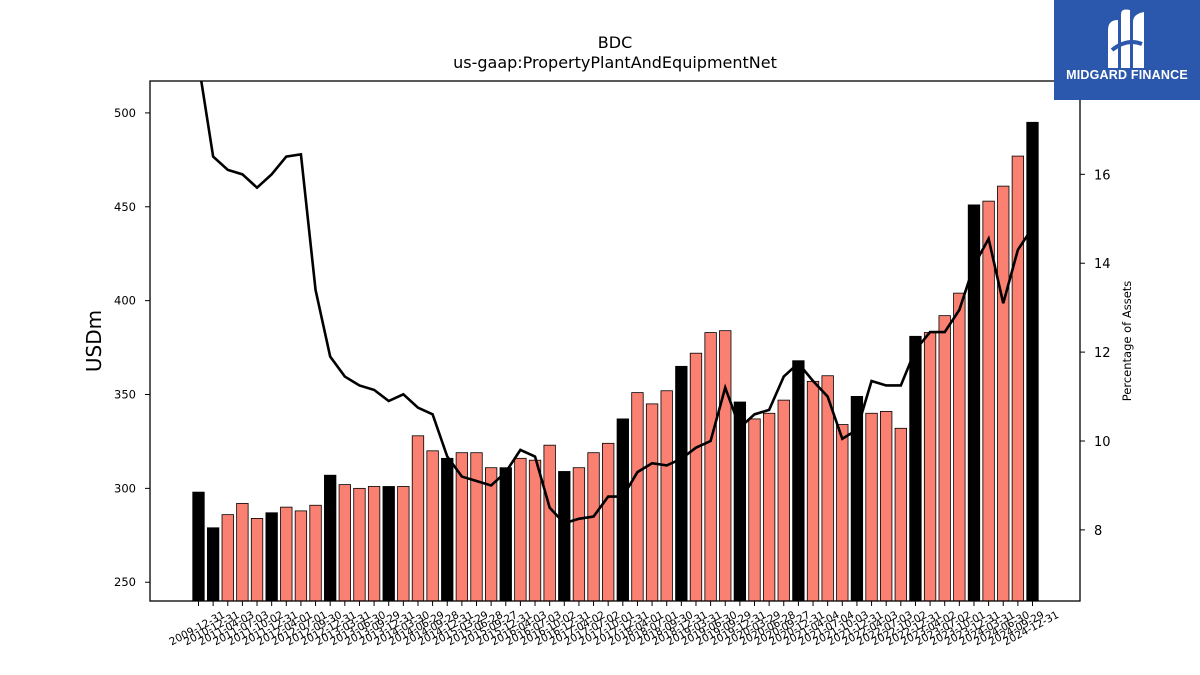 The height and width of the screenshot is (675, 1200). I want to click on y-tick-label: 450, so click(125, 207).